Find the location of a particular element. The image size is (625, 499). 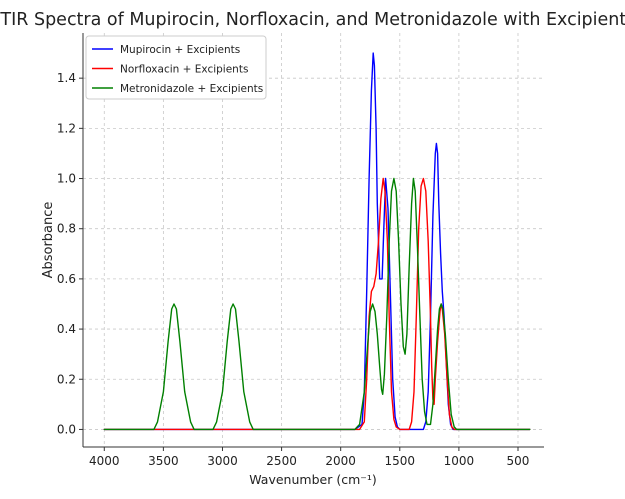

y-tick-label: 0.2 is located at coordinates (66, 379).